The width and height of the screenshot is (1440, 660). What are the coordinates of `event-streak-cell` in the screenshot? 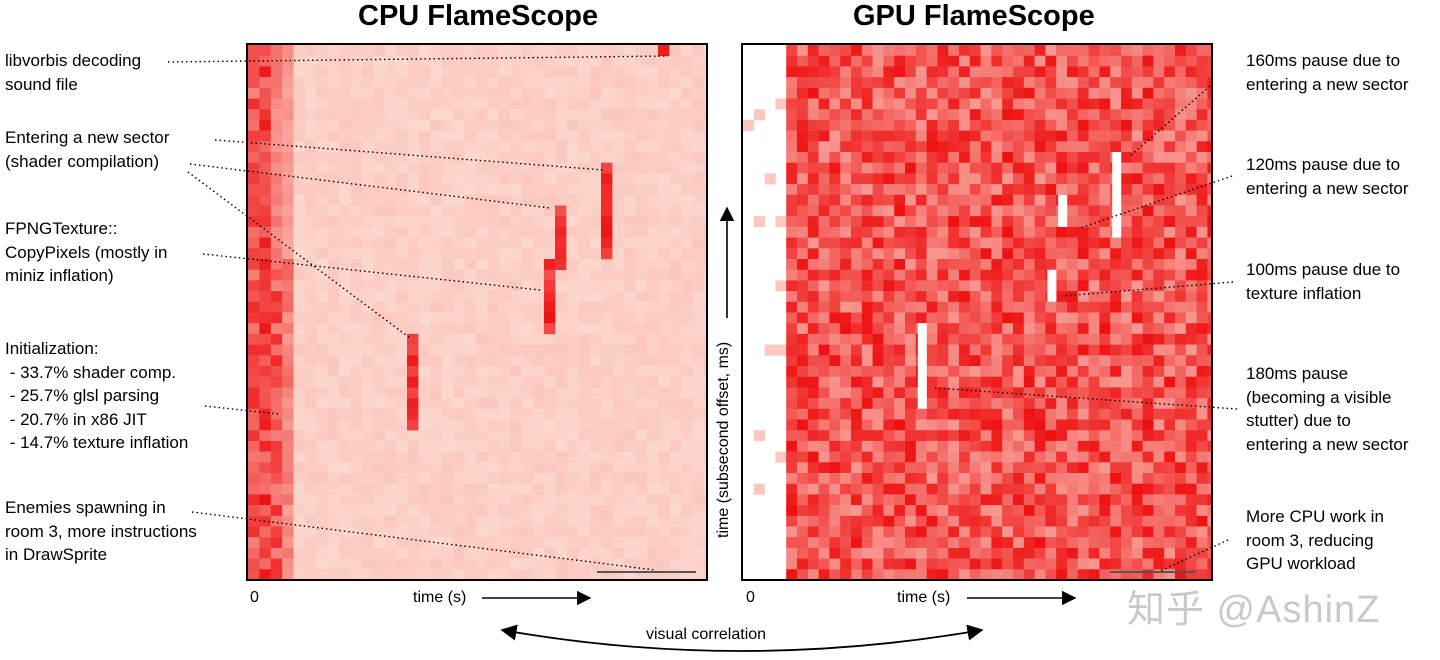 It's located at (550, 286).